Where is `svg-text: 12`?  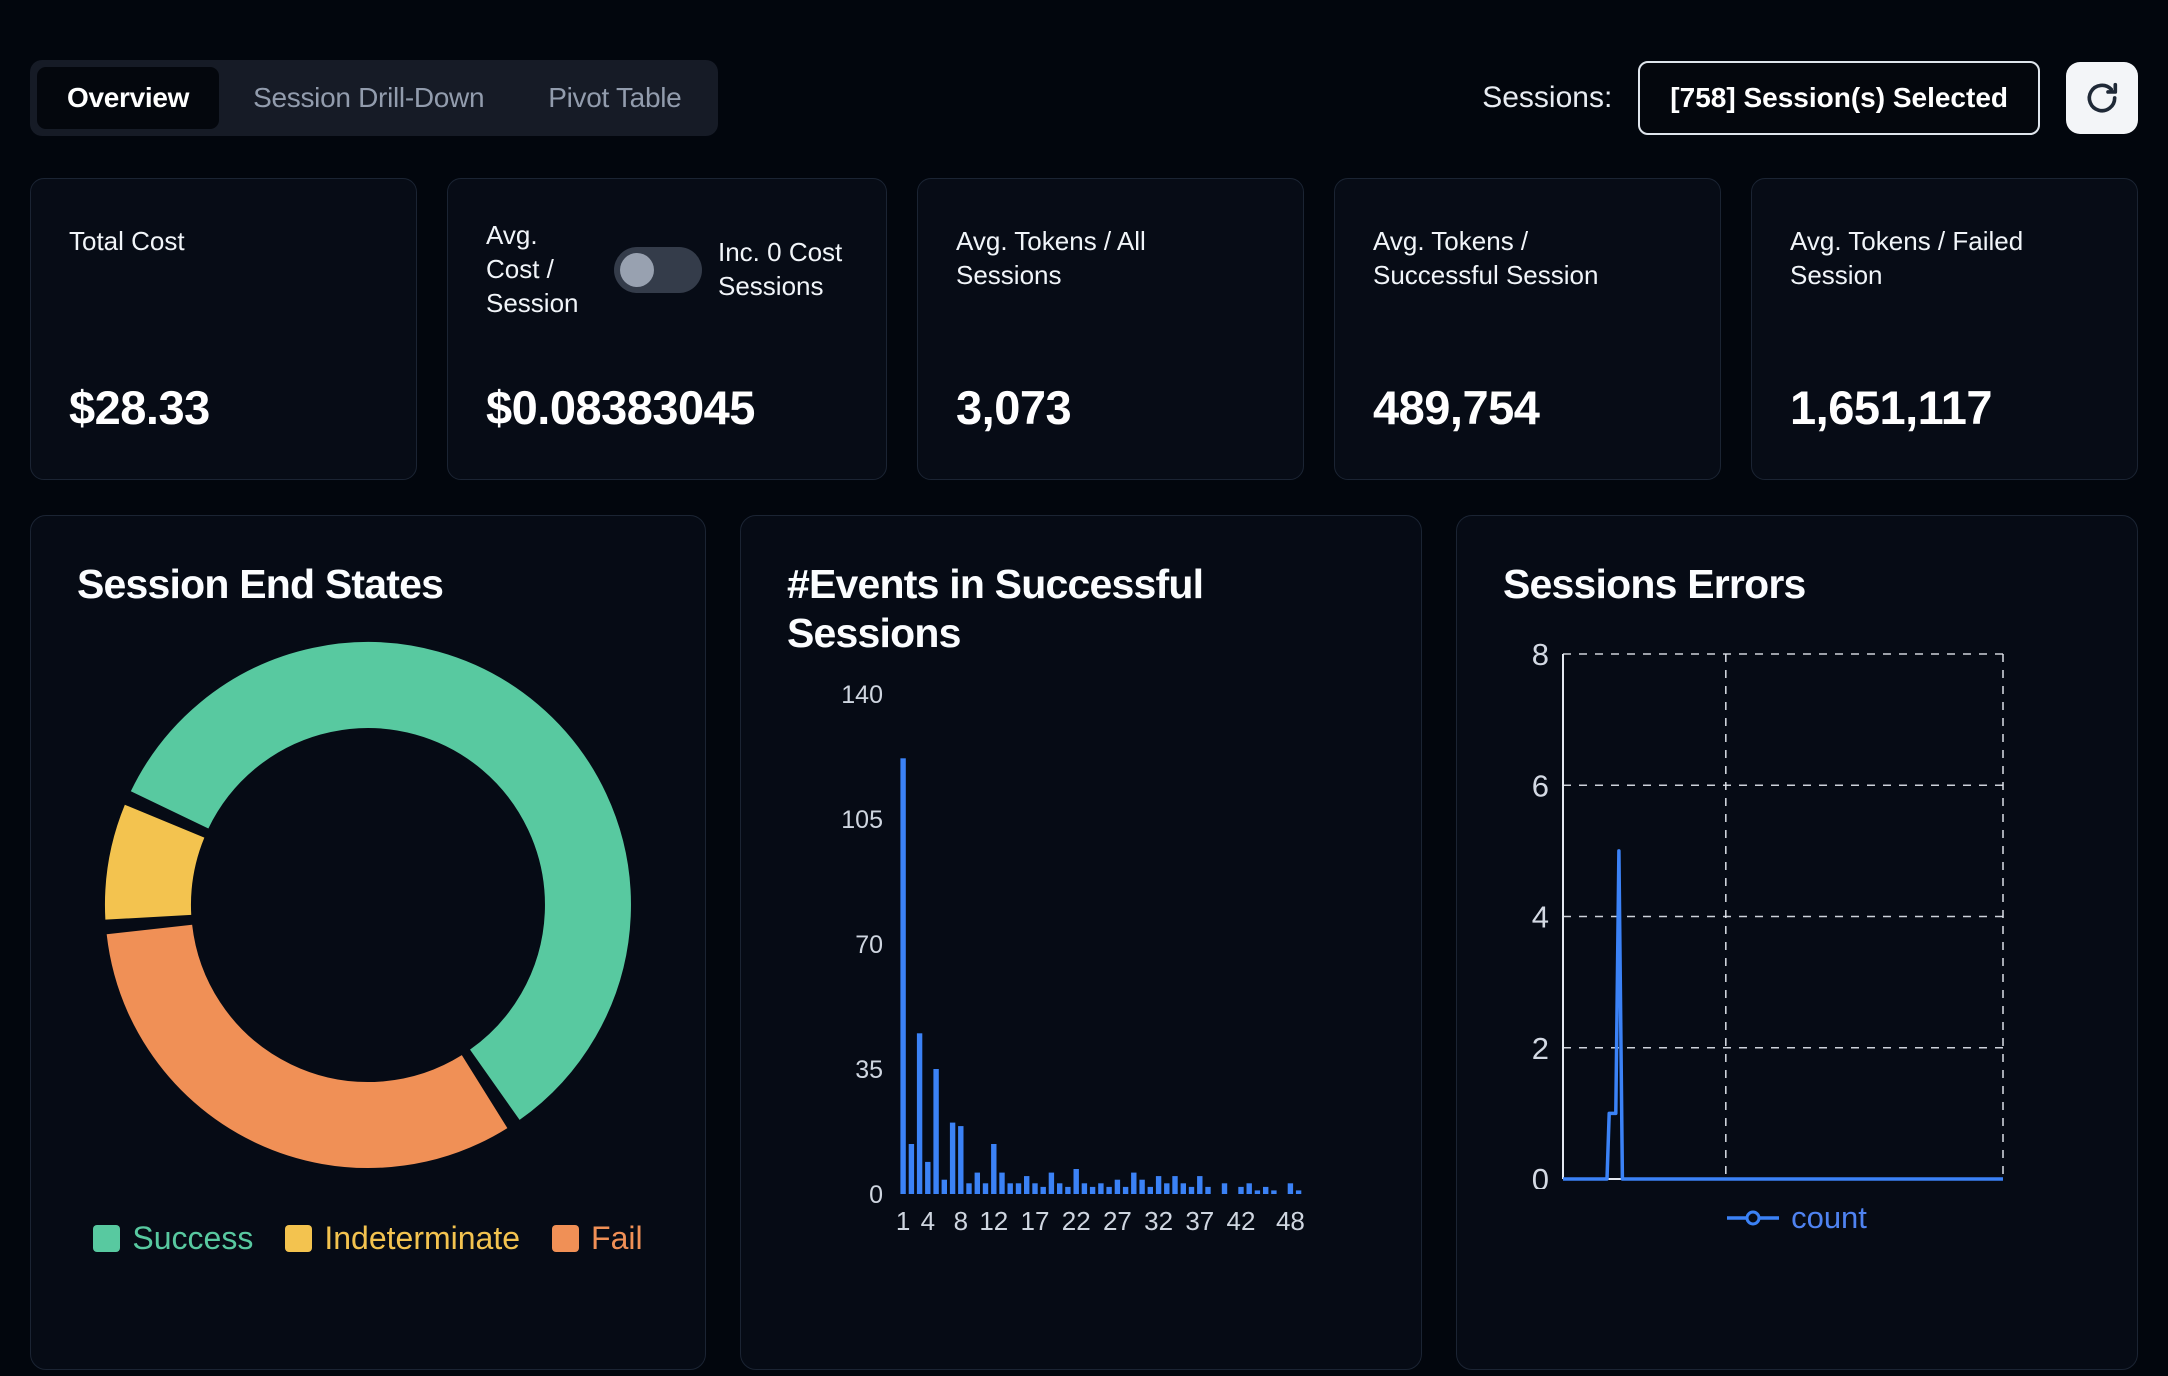 svg-text: 12 is located at coordinates (993, 1221).